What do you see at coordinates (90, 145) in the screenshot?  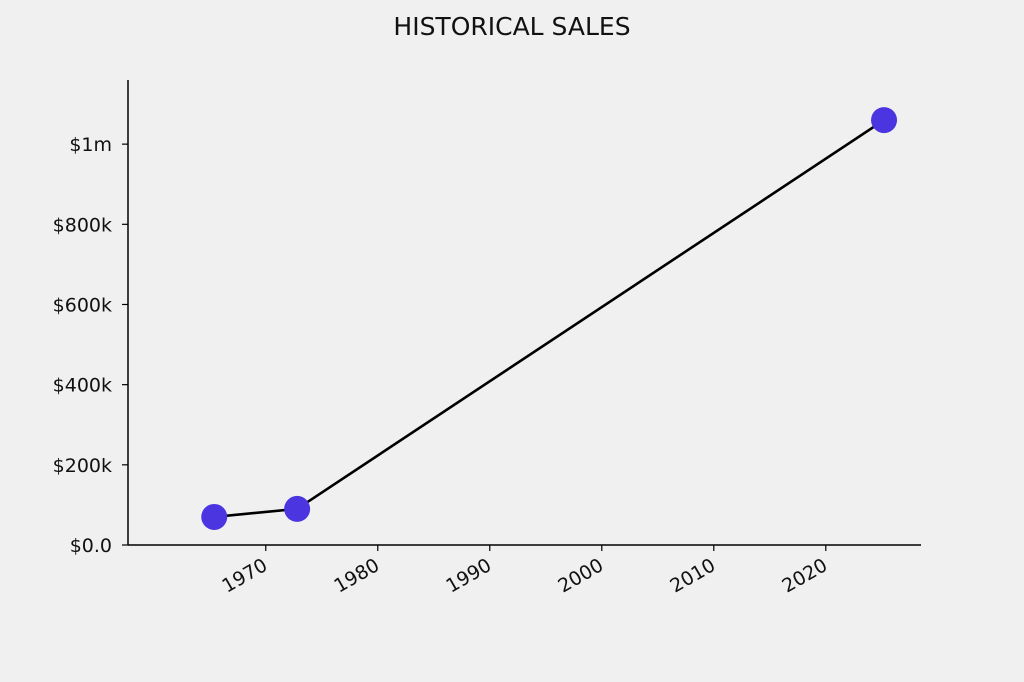 I see `y-tick-label: $1m` at bounding box center [90, 145].